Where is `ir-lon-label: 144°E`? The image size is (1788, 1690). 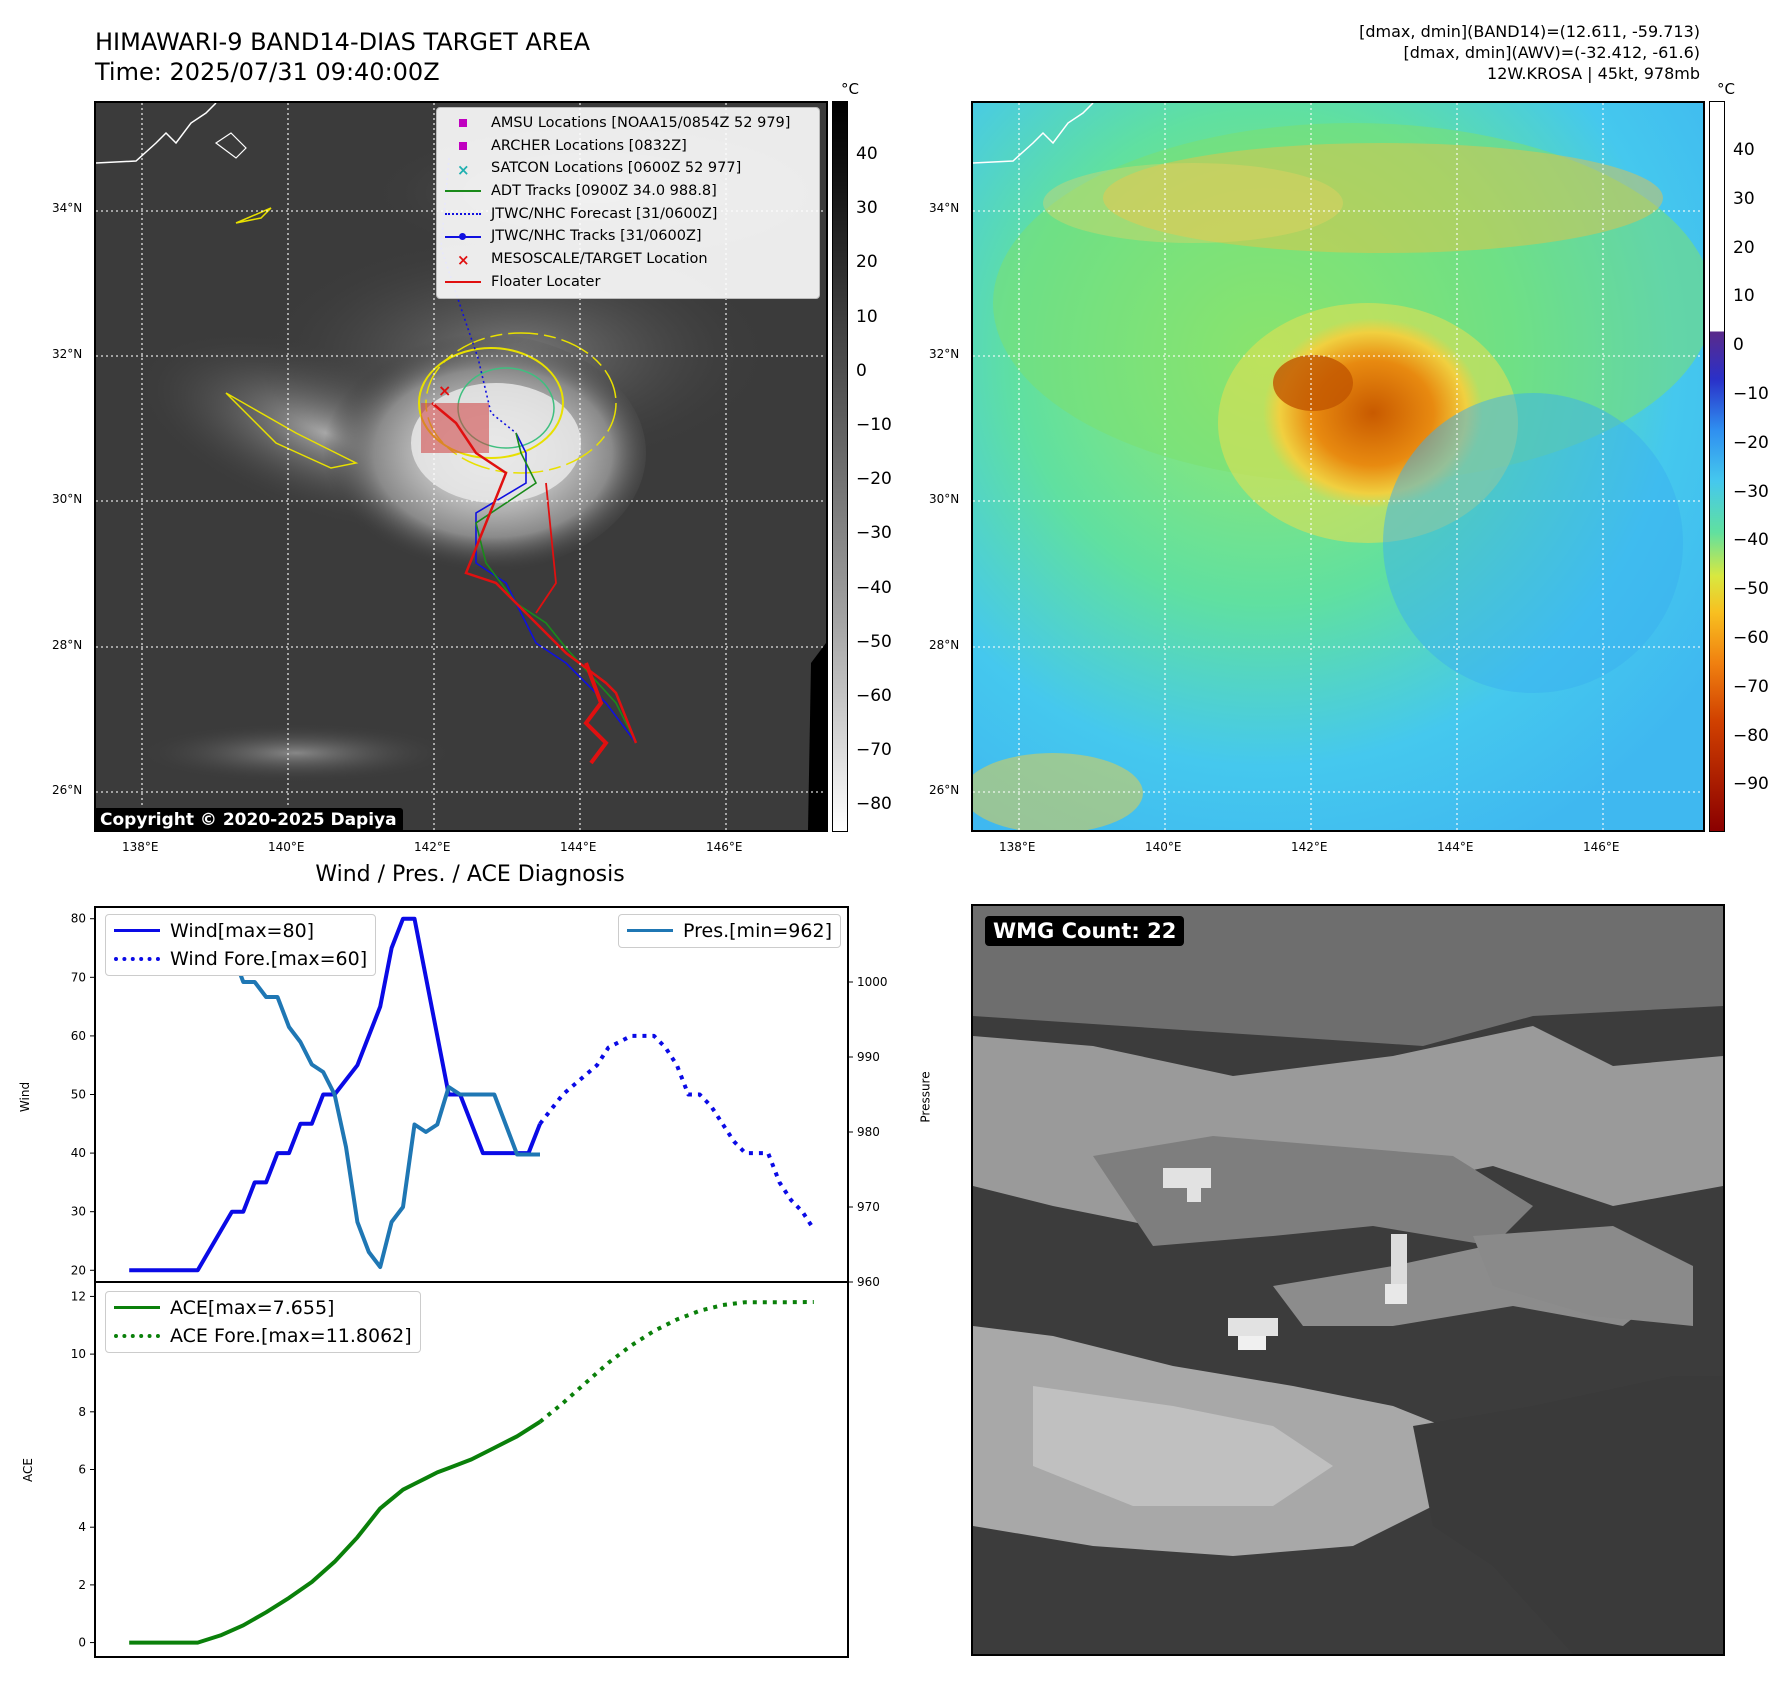
ir-lon-label: 144°E is located at coordinates (578, 847).